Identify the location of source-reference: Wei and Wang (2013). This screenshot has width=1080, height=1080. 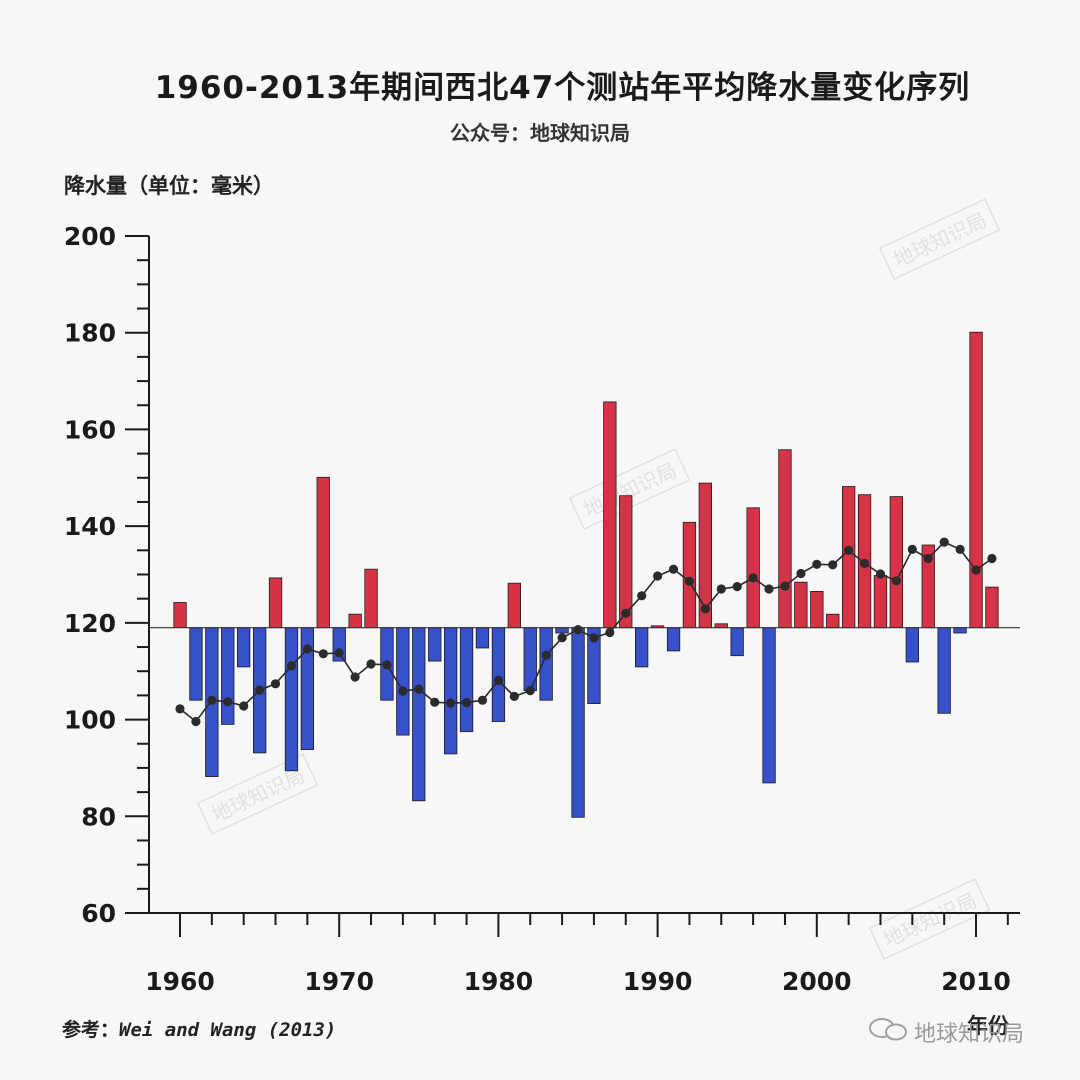
(228, 1030).